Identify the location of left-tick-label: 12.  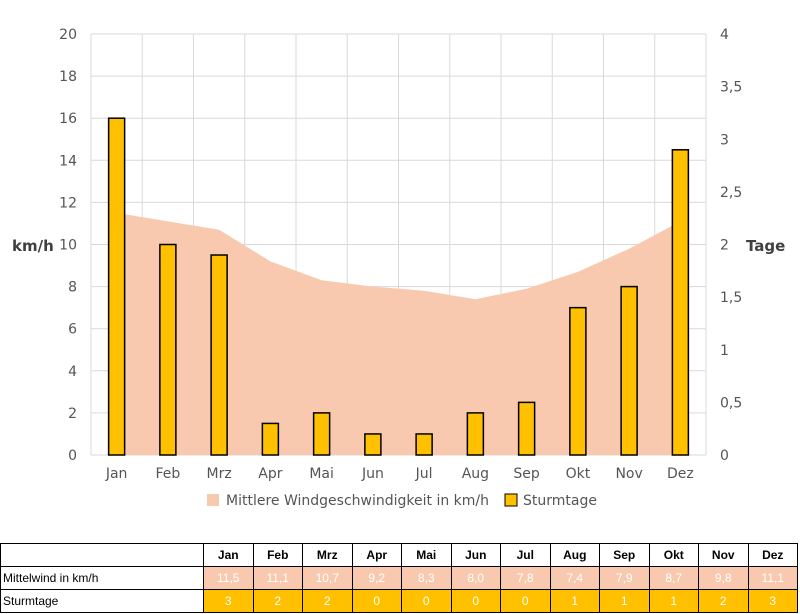
(68, 203).